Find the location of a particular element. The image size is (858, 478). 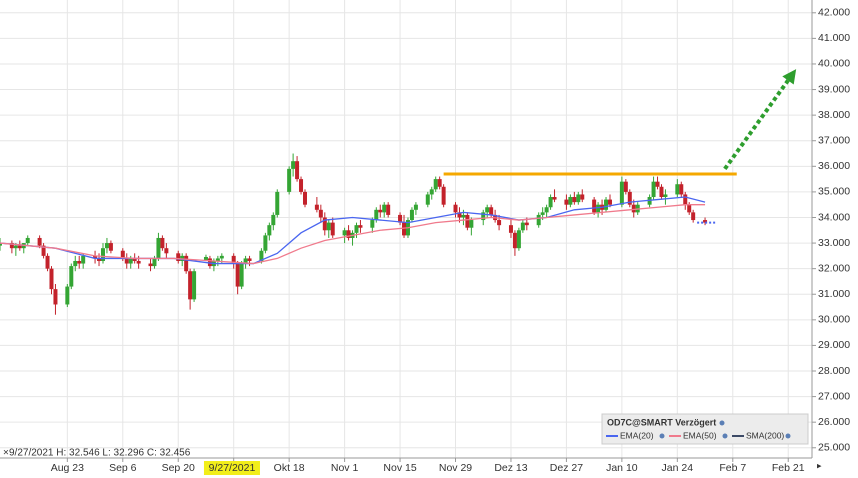

y-tick-label: 37.000 is located at coordinates (834, 141).